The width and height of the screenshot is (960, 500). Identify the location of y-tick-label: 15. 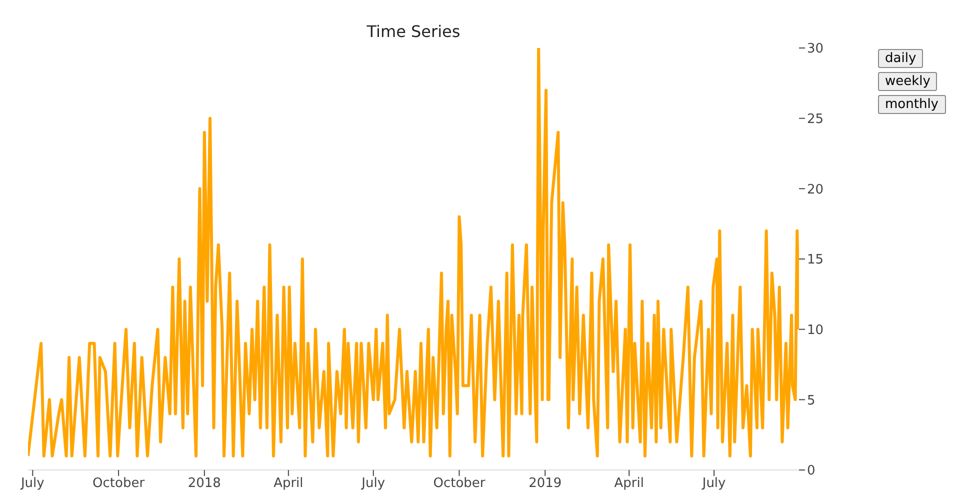
(815, 260).